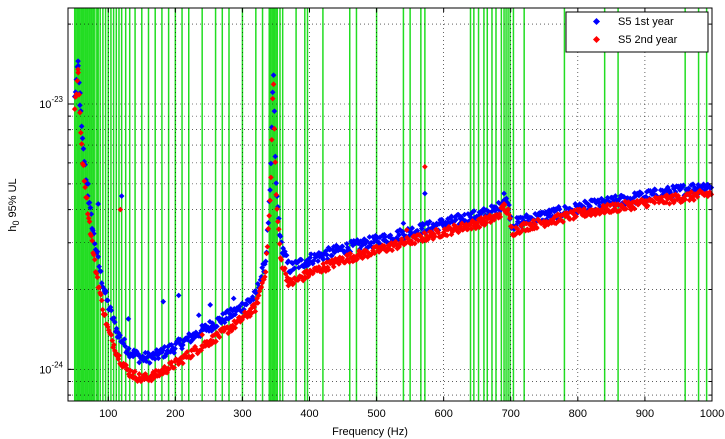 The width and height of the screenshot is (725, 439). What do you see at coordinates (712, 414) in the screenshot?
I see `x-tick-label: 1000` at bounding box center [712, 414].